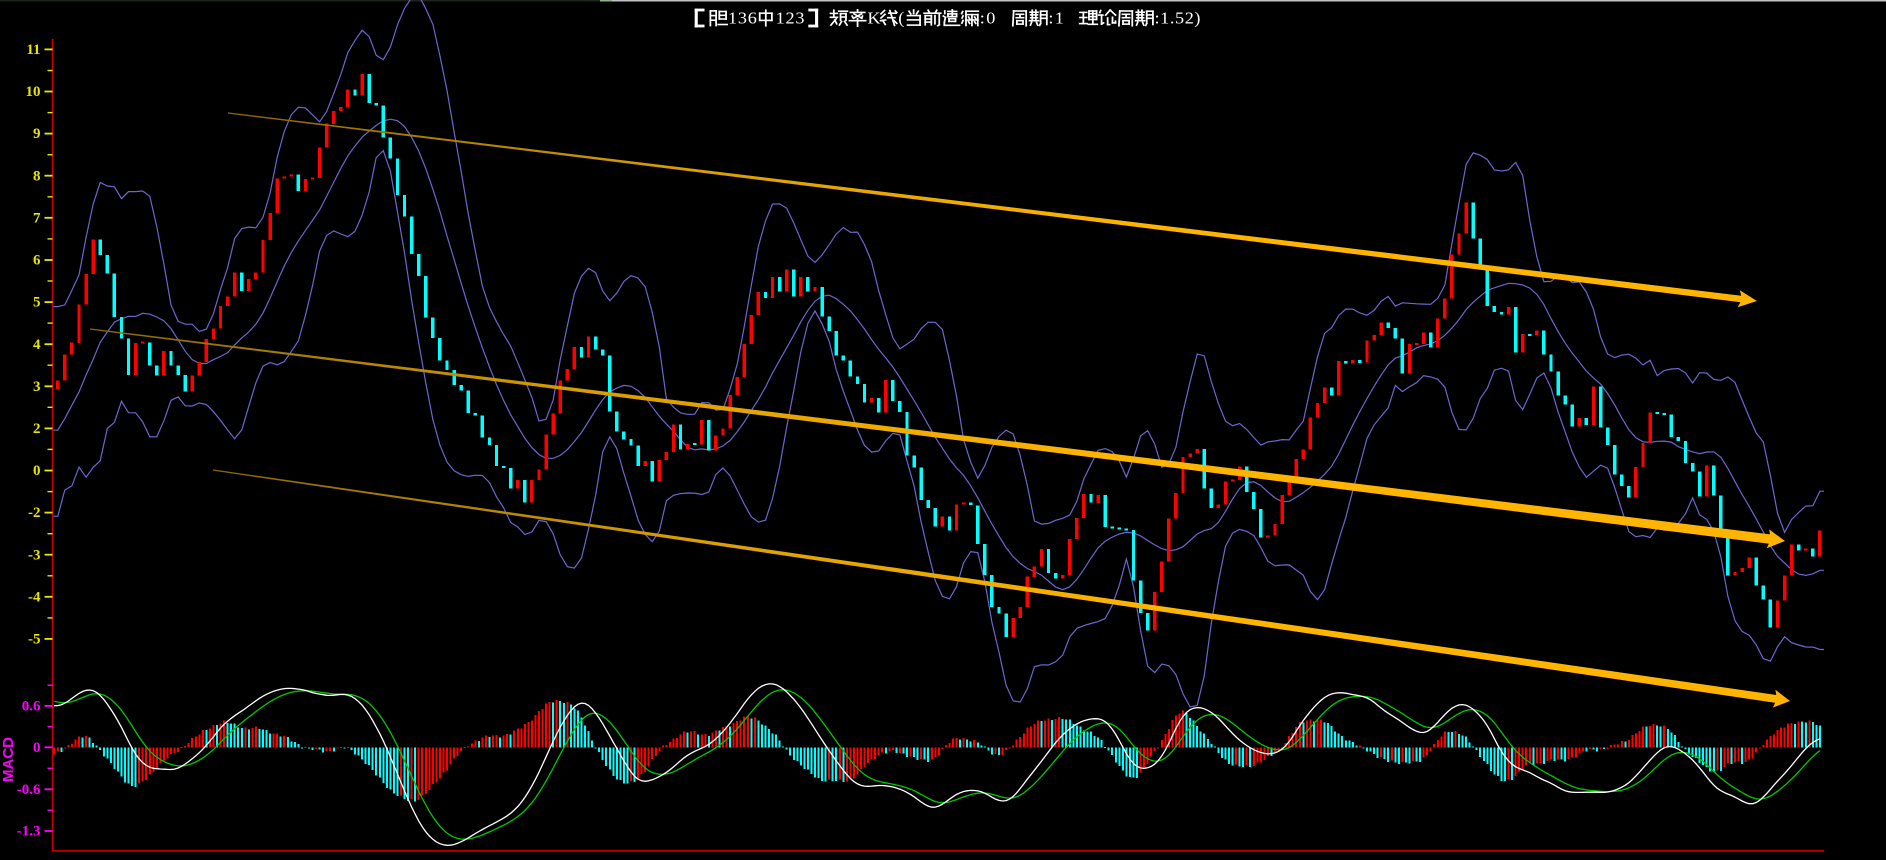 The image size is (1886, 860). What do you see at coordinates (34, 555) in the screenshot?
I see `svg-text: -3` at bounding box center [34, 555].